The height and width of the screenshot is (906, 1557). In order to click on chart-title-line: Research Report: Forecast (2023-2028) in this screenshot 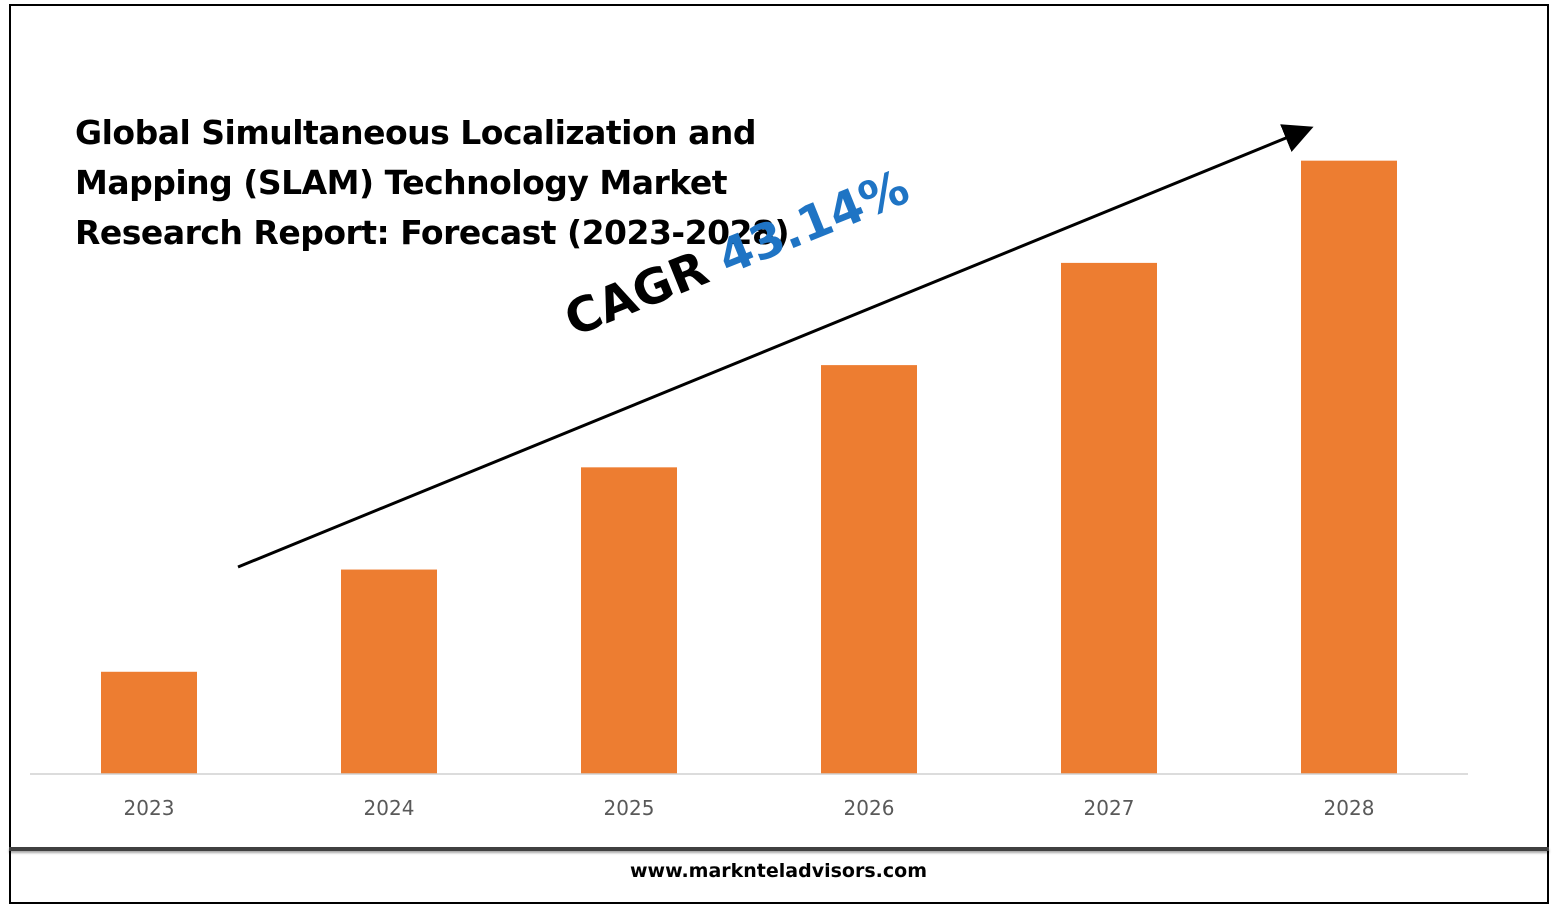, I will do `click(432, 232)`.